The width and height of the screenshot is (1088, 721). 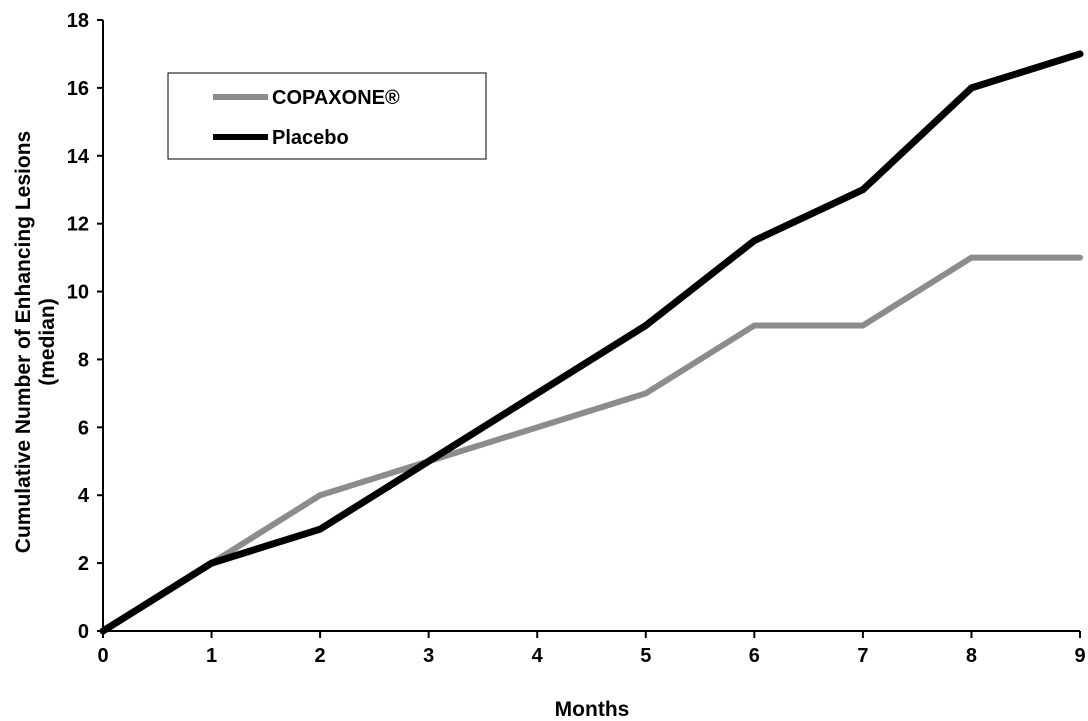 I want to click on x-tick-label: 0, so click(x=102, y=656).